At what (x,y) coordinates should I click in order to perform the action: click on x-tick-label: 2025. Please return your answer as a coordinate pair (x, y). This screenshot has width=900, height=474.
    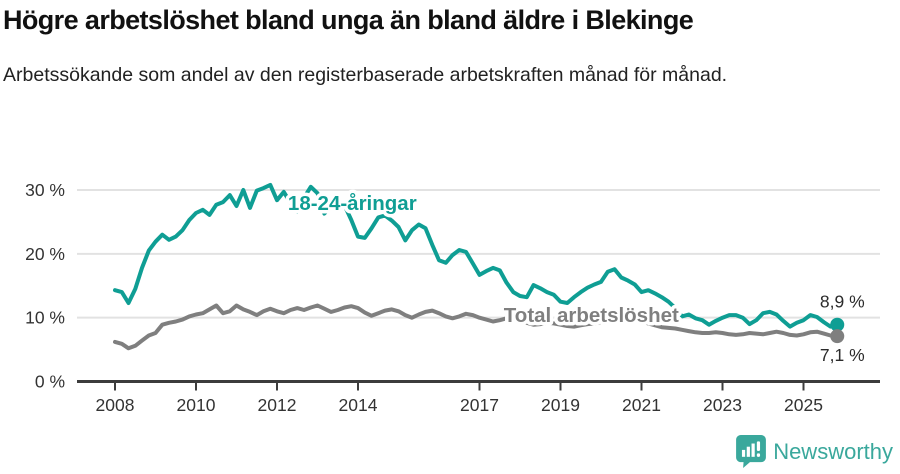
    Looking at the image, I should click on (803, 405).